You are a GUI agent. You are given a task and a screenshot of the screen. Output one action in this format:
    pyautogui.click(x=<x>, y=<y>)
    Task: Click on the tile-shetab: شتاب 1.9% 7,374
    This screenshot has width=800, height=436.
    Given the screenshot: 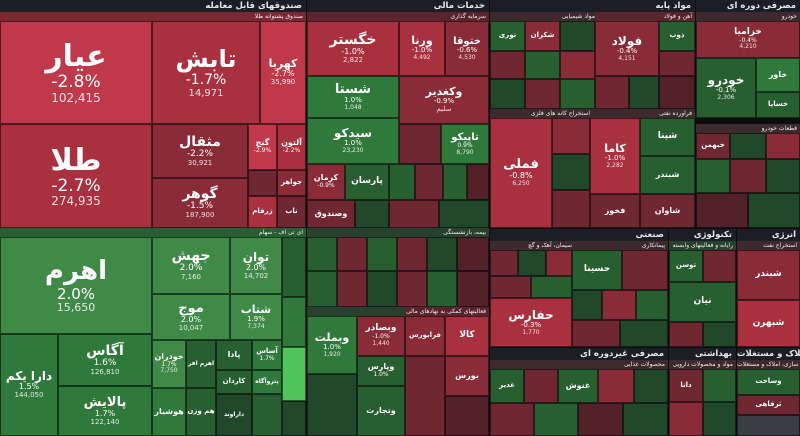 What is the action you would take?
    pyautogui.click(x=256, y=317)
    